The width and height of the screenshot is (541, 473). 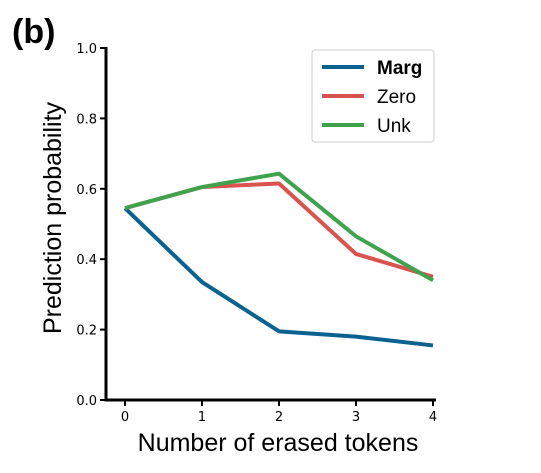 What do you see at coordinates (433, 417) in the screenshot?
I see `x-tick-label: 4` at bounding box center [433, 417].